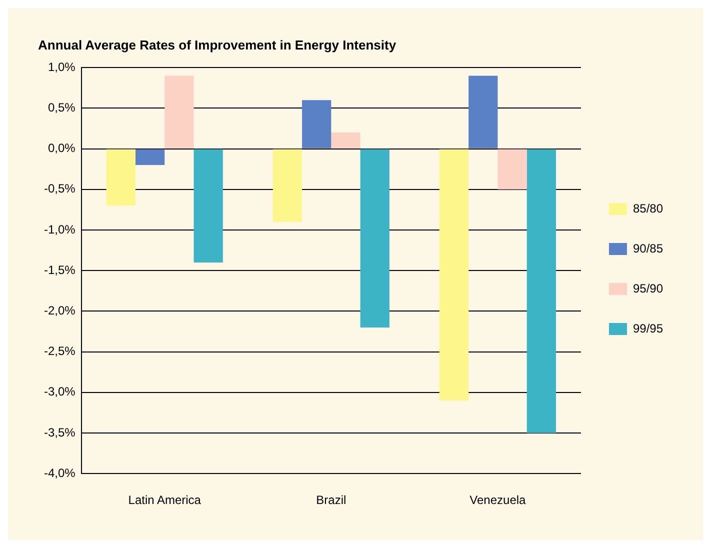  I want to click on y-tick-label: 1,0%, so click(62, 67).